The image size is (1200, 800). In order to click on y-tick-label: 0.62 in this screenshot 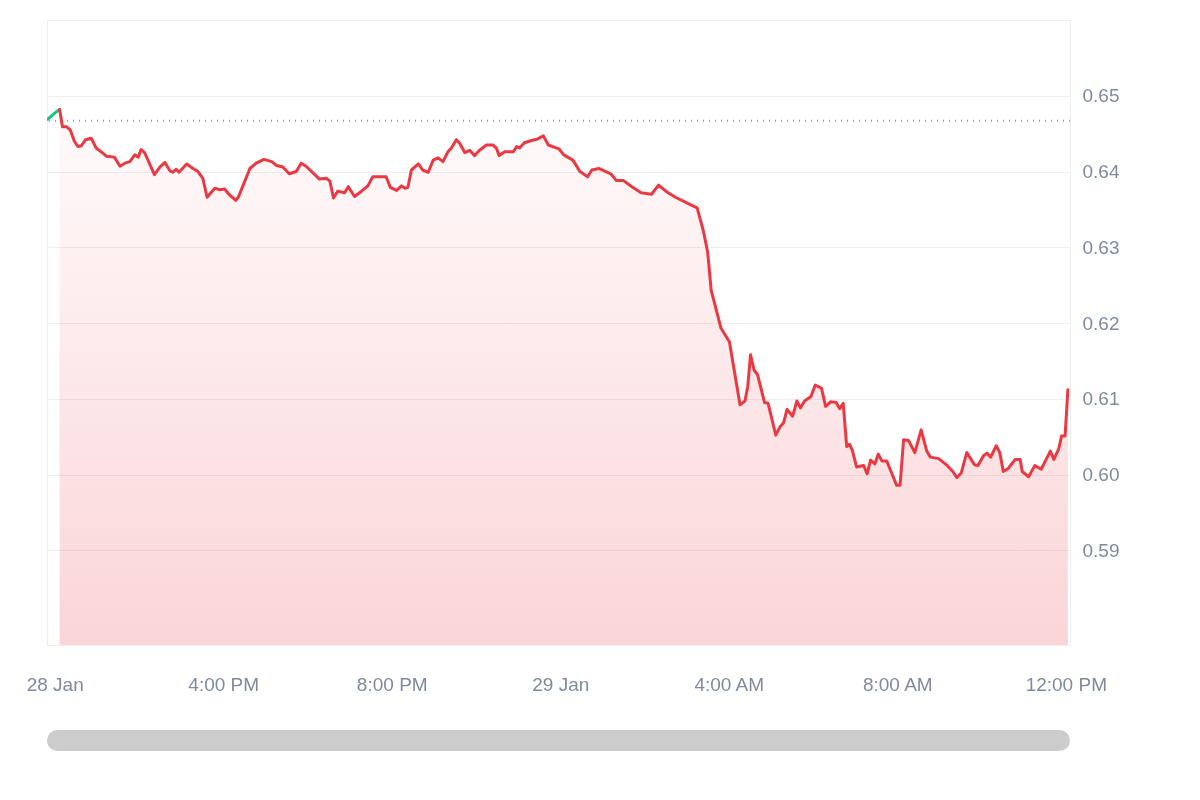, I will do `click(1101, 323)`.